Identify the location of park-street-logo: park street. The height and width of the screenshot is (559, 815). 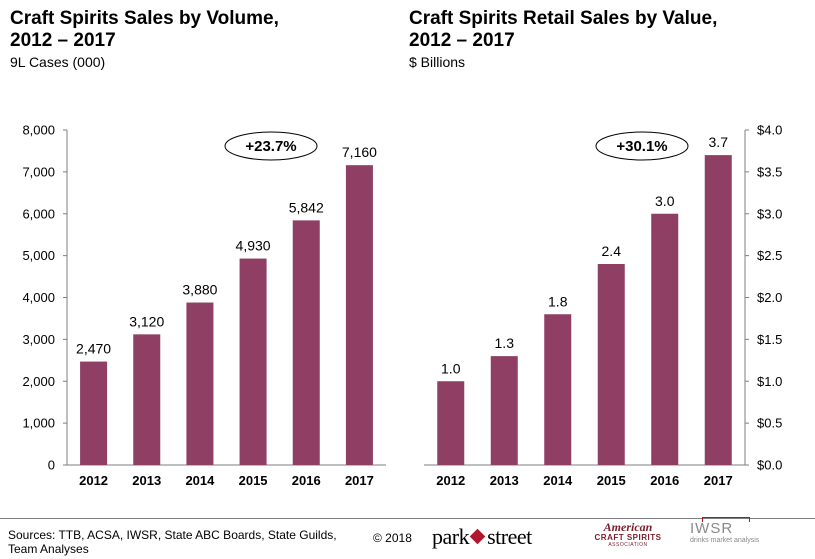
(482, 537).